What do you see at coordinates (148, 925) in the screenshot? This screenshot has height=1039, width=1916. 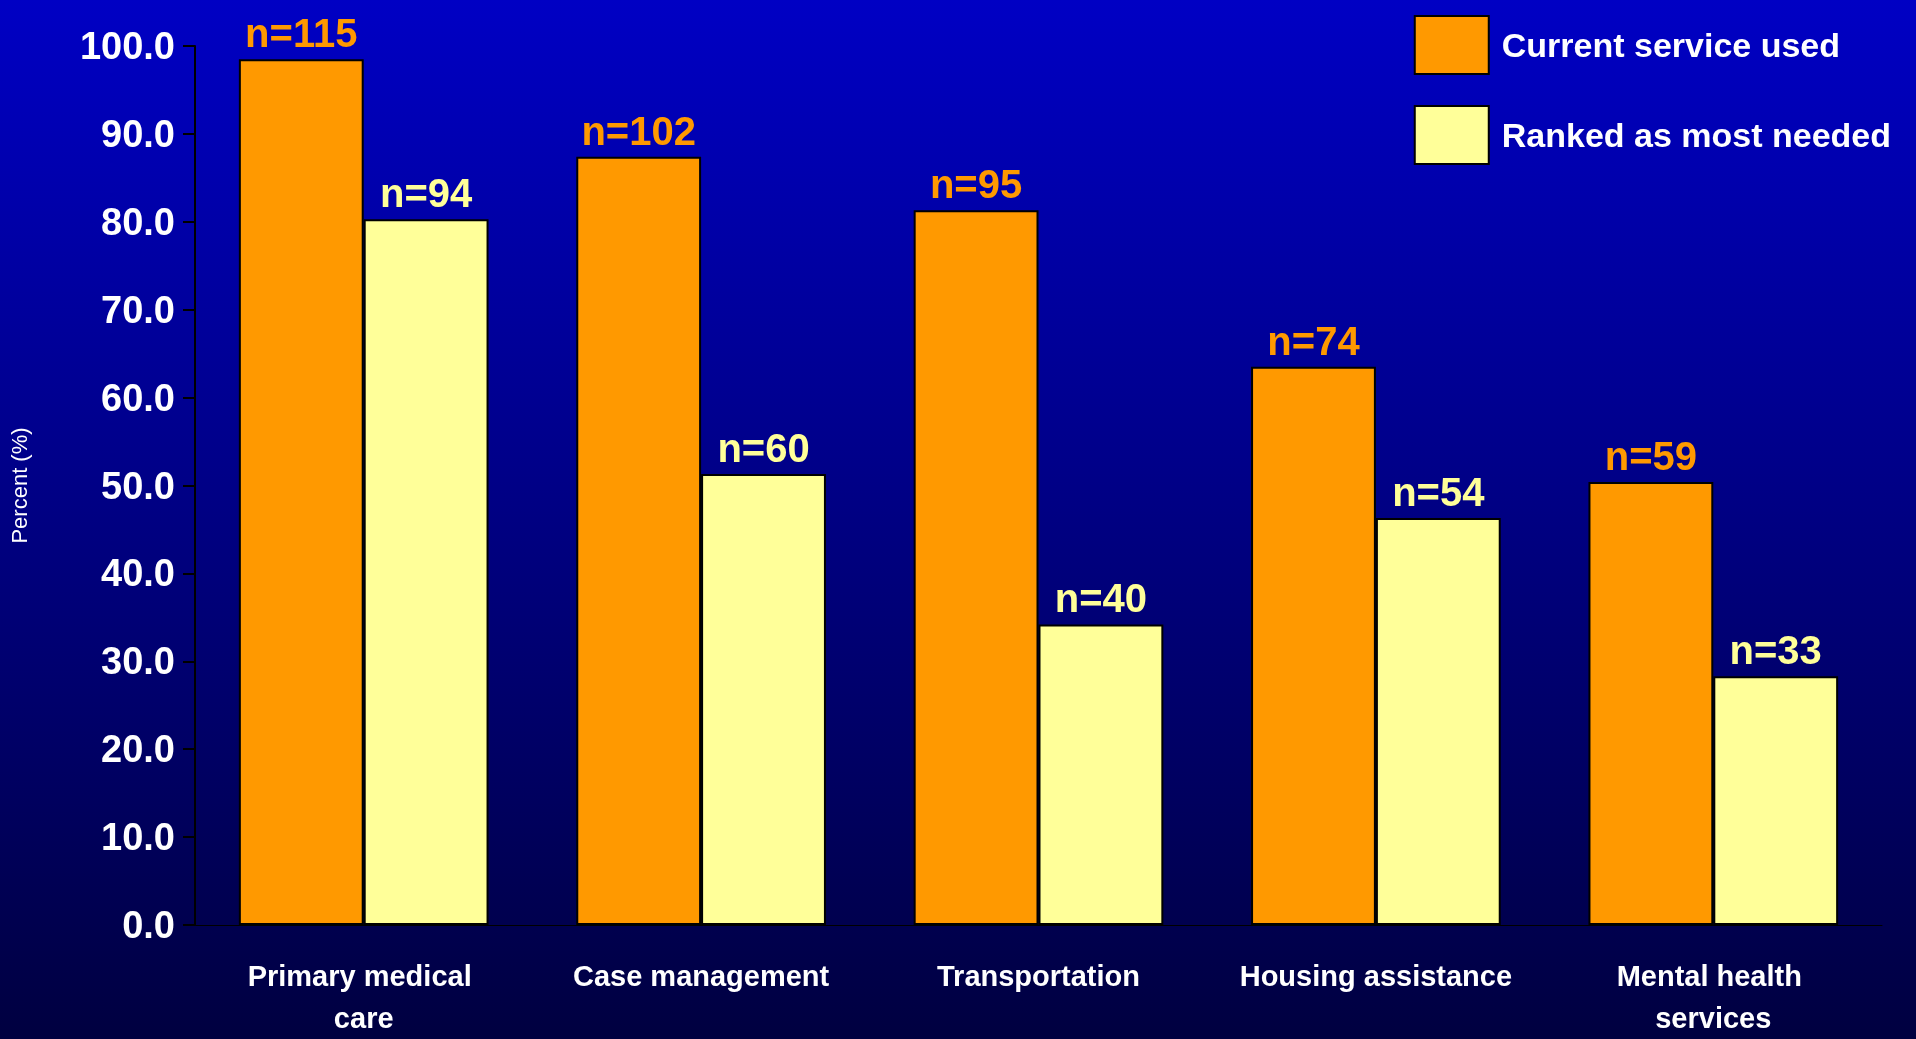 I see `y-tick-label: 0.0` at bounding box center [148, 925].